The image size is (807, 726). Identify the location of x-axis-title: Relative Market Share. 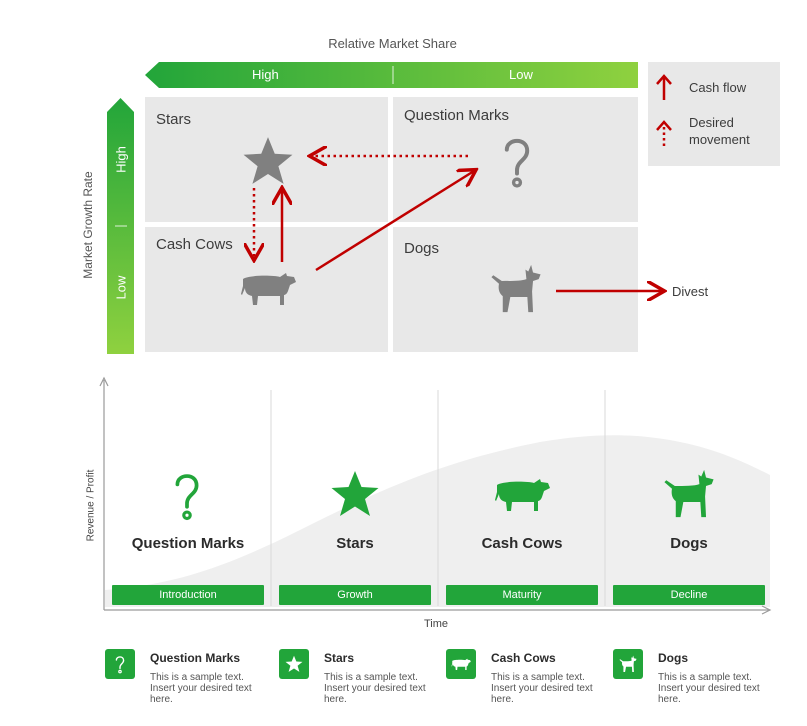
(392, 43).